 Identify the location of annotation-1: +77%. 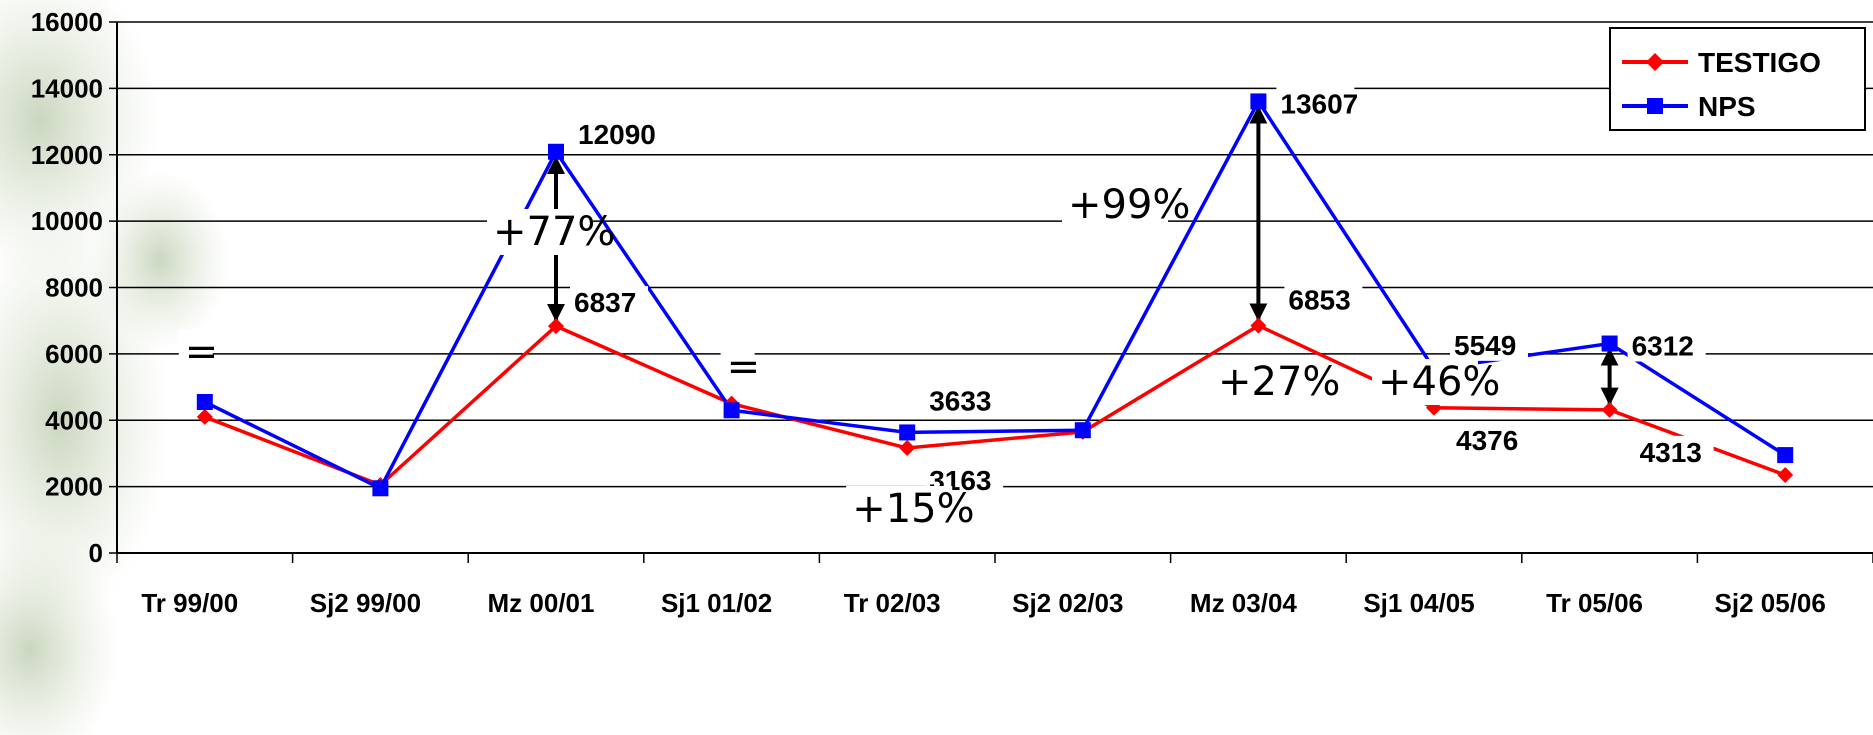
(554, 232).